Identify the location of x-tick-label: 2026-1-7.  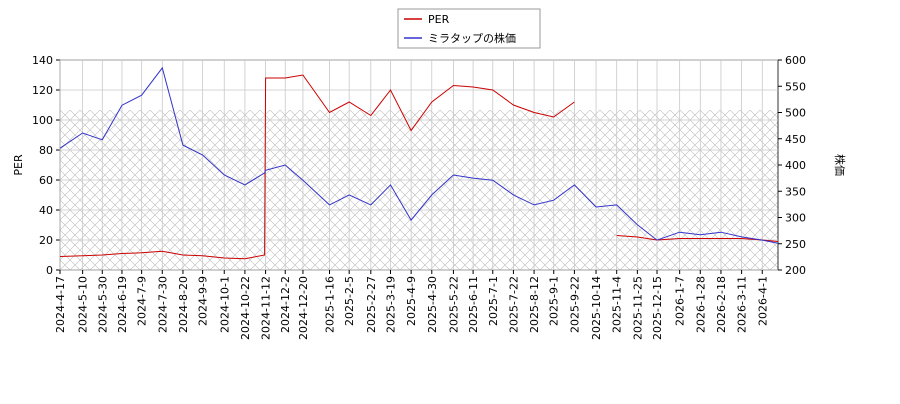
(680, 301).